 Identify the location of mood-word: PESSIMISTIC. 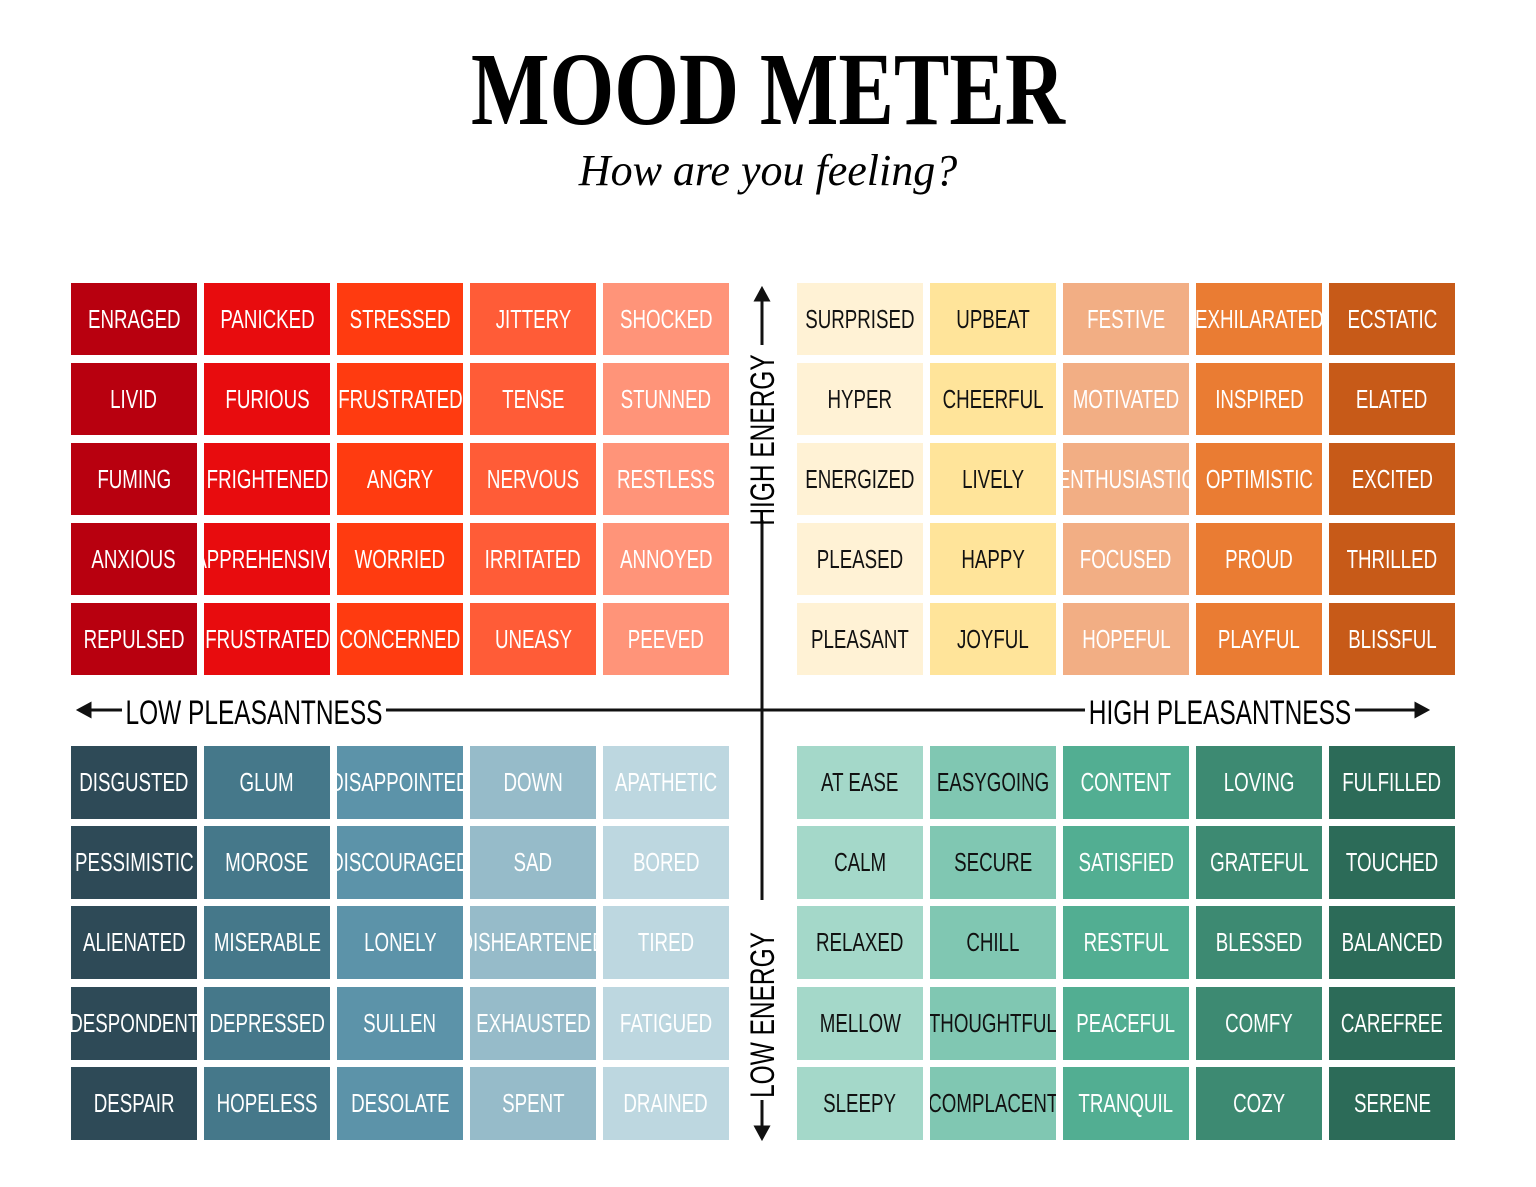
(134, 862).